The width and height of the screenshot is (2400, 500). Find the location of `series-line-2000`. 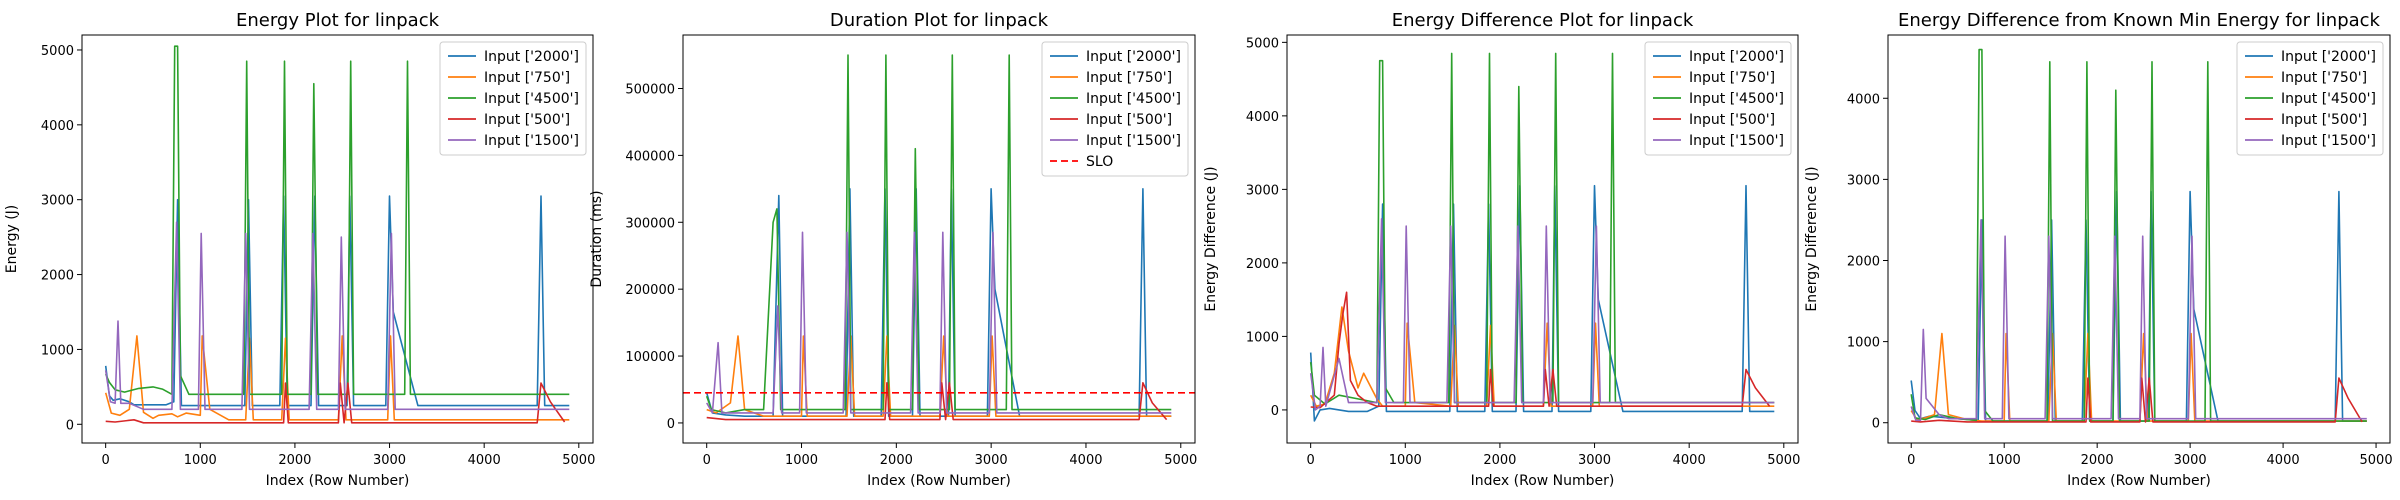

series-line-2000 is located at coordinates (1542, 303).